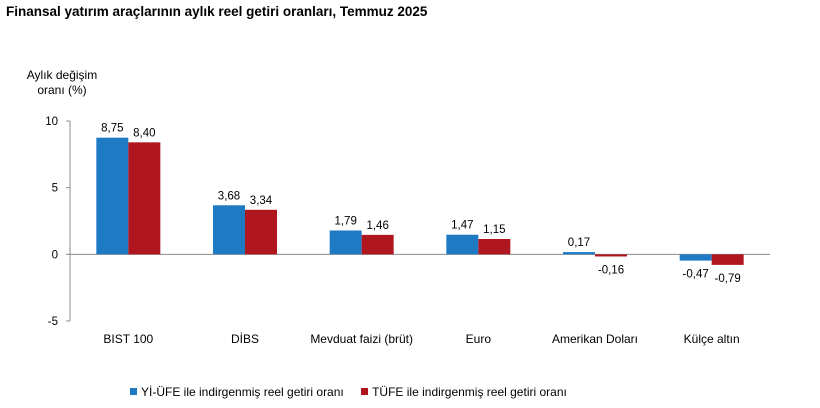 The image size is (820, 408). I want to click on legend-item-yiufe: Yİ-ÜFE ile indirgenmiş reel getiri oranı, so click(237, 392).